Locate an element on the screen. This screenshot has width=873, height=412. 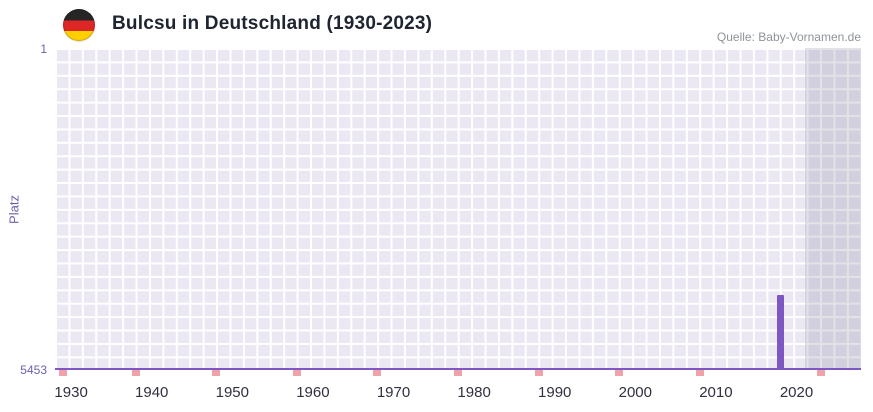
baseline-marker-2008 is located at coordinates (699, 372).